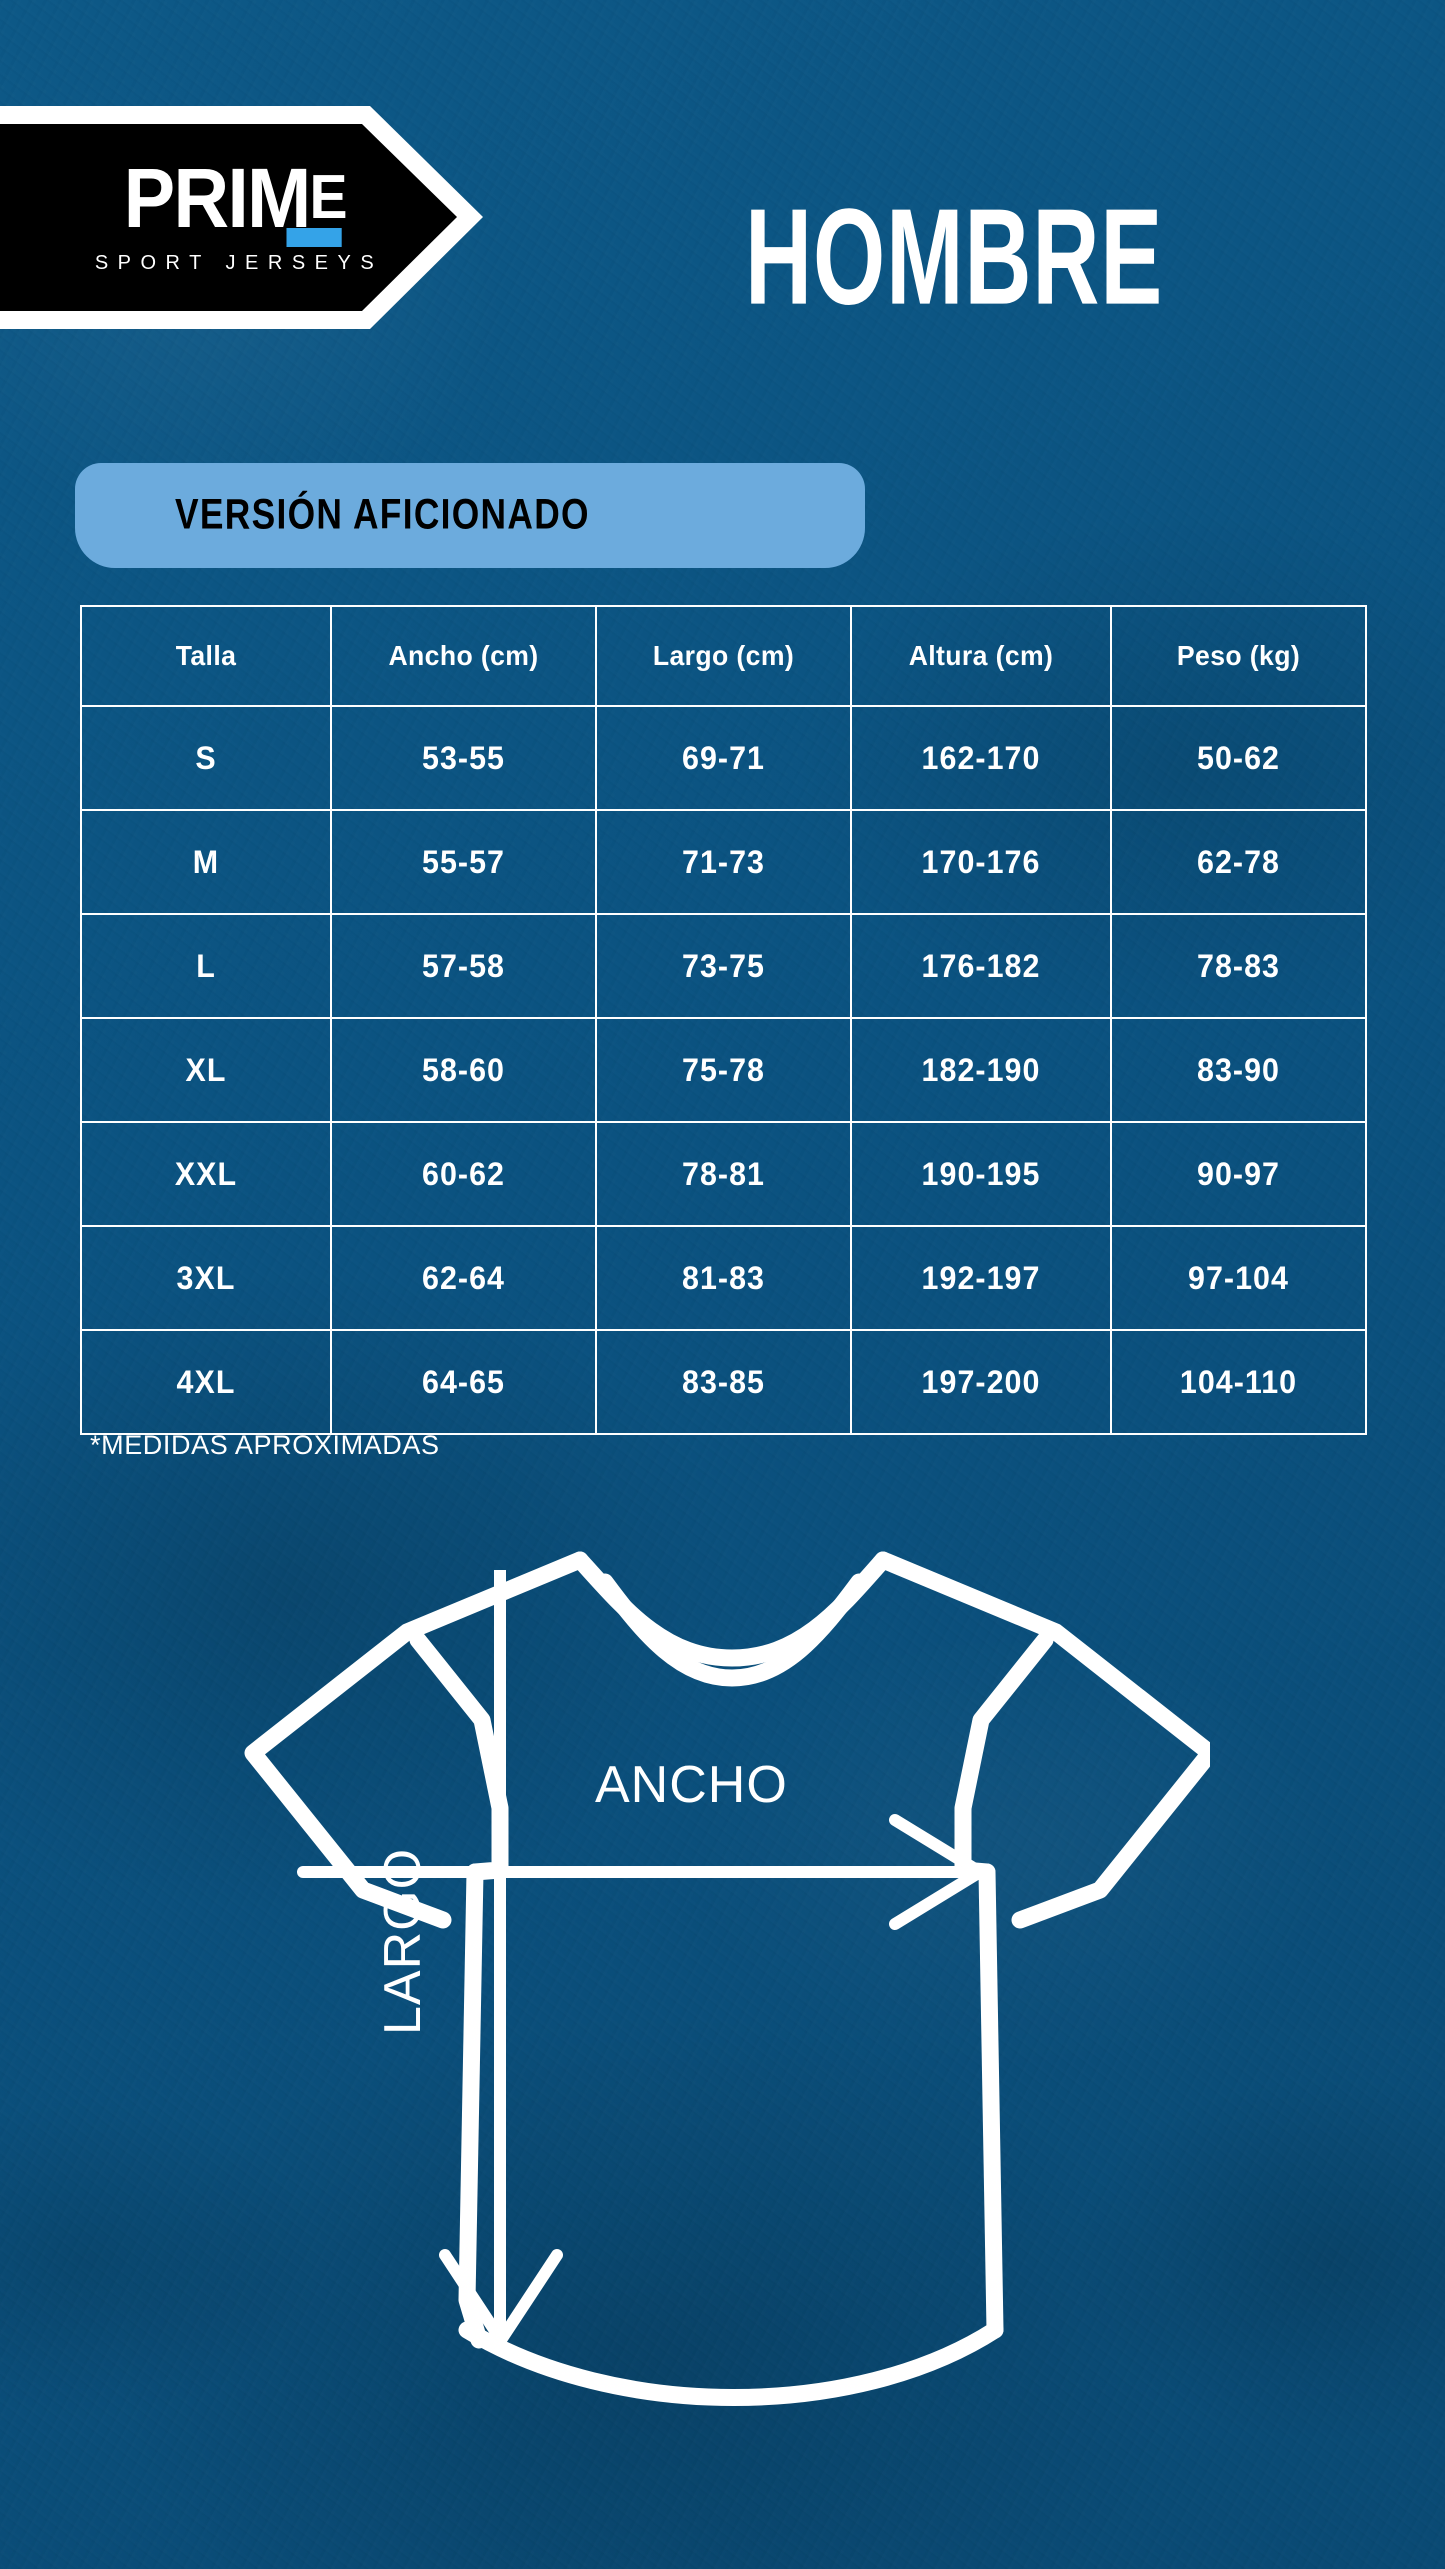  I want to click on cell-altura: 170-176, so click(981, 862).